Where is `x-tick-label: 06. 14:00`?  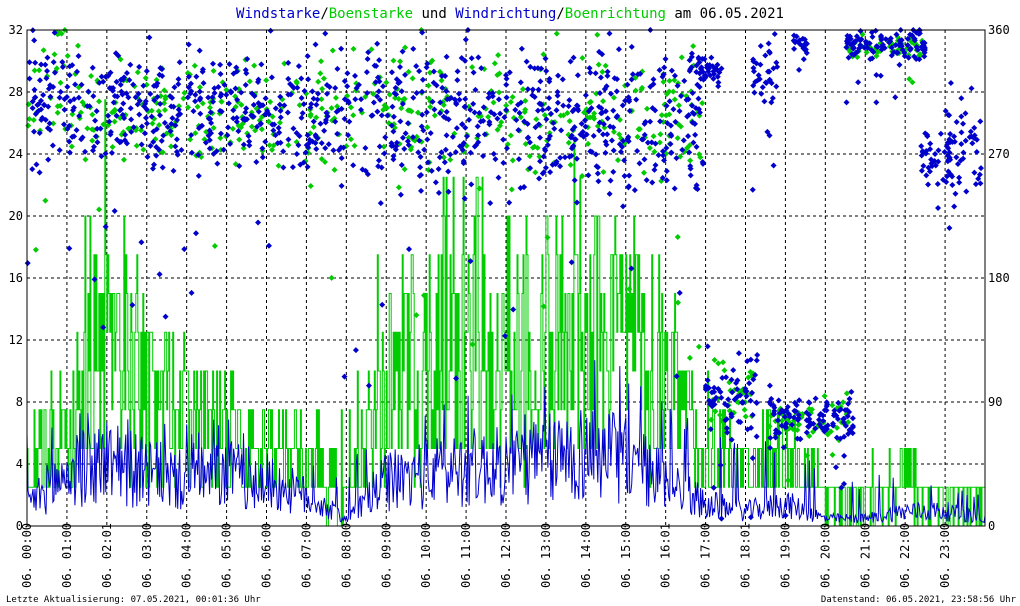 x-tick-label: 06. 14:00 is located at coordinates (586, 555).